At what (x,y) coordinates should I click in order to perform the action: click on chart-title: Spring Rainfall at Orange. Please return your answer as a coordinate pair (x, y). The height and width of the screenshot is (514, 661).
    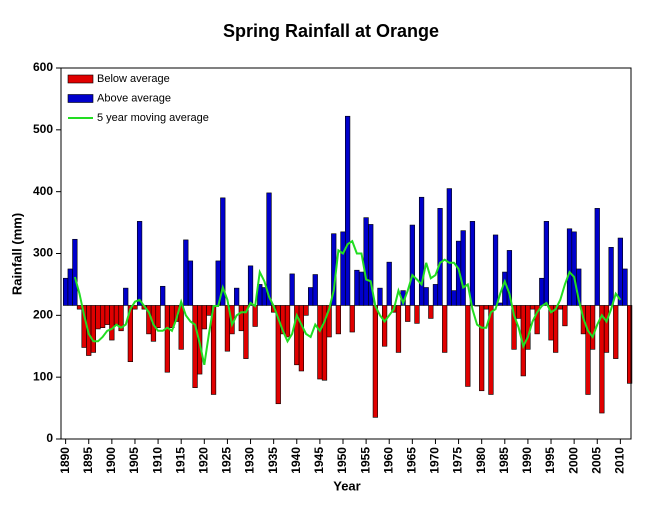
    Looking at the image, I should click on (331, 31).